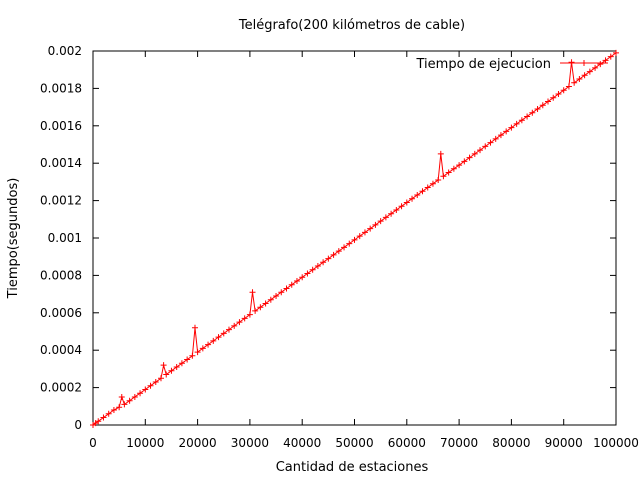 Image resolution: width=640 pixels, height=480 pixels. I want to click on legend-label: Tiempo de ejecucion, so click(483, 64).